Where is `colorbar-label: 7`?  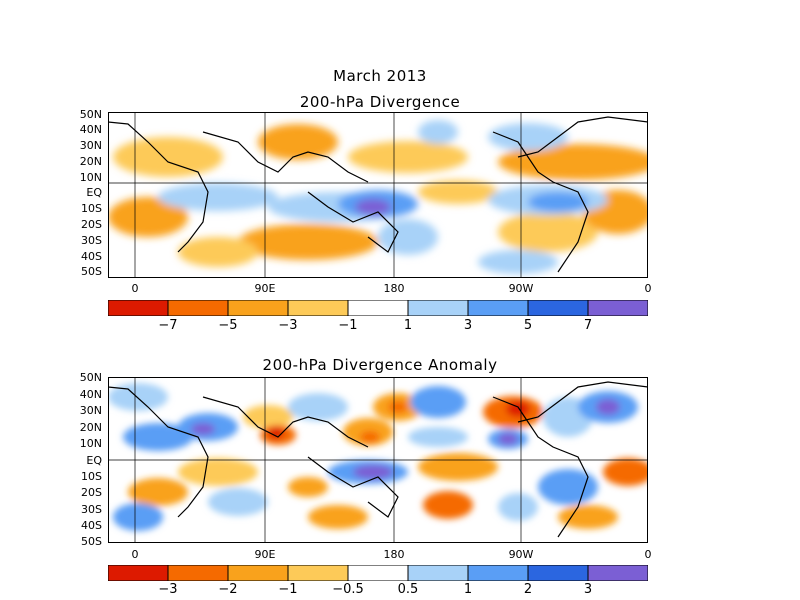
colorbar-label: 7 is located at coordinates (588, 325).